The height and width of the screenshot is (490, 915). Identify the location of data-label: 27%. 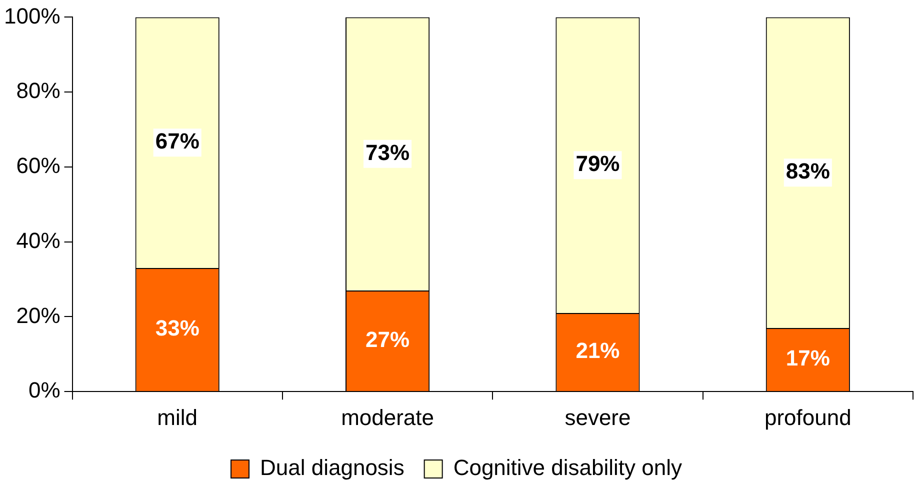
(388, 339).